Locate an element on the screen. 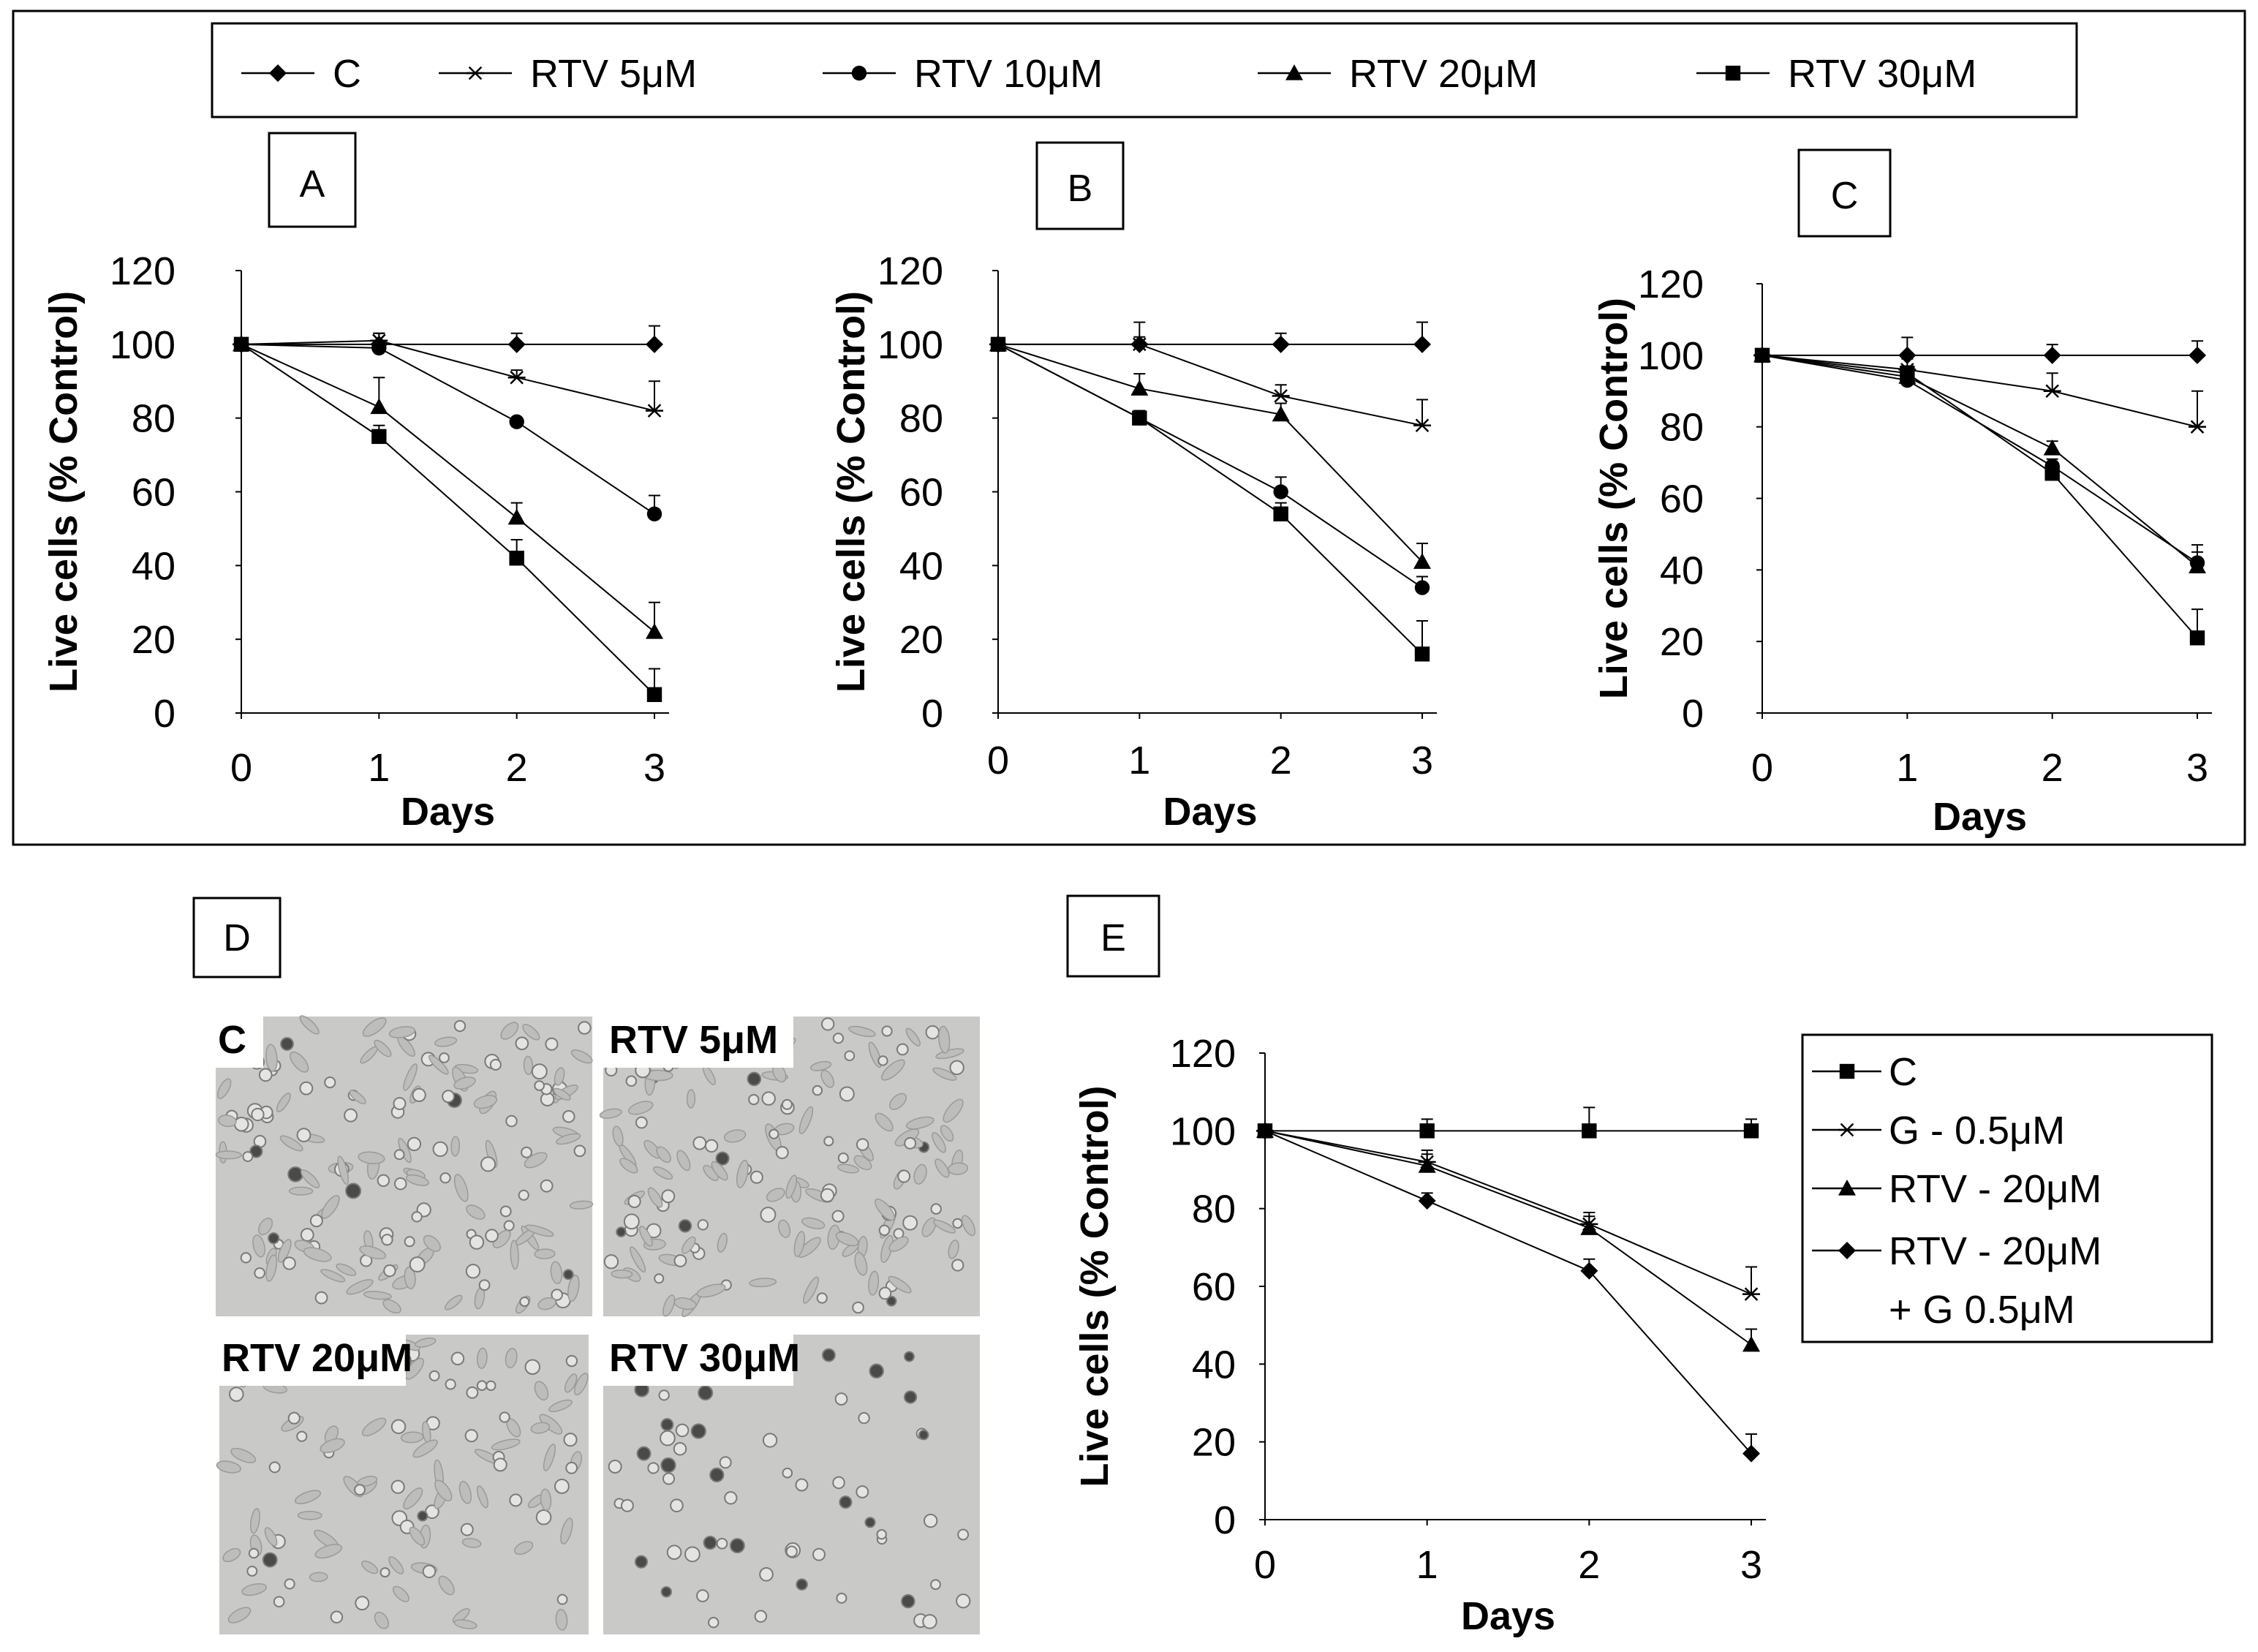  panel-e-data-point is located at coordinates (1589, 1131).